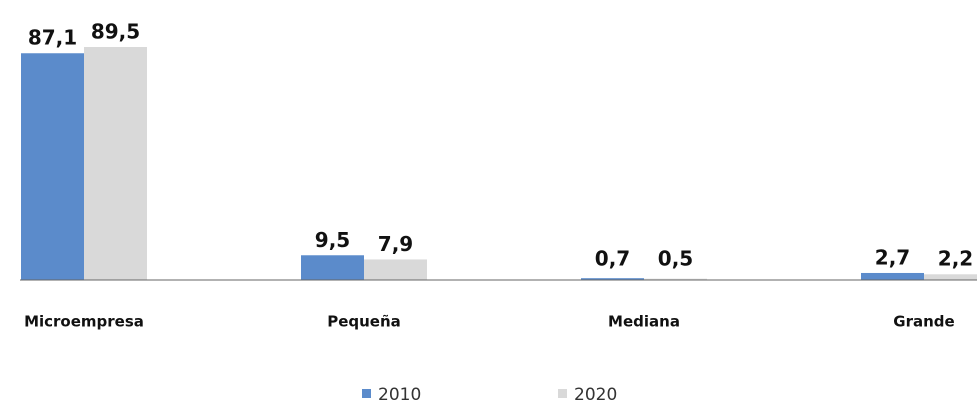 The image size is (977, 407). Describe the element at coordinates (612, 259) in the screenshot. I see `value-label: 0,7` at that location.